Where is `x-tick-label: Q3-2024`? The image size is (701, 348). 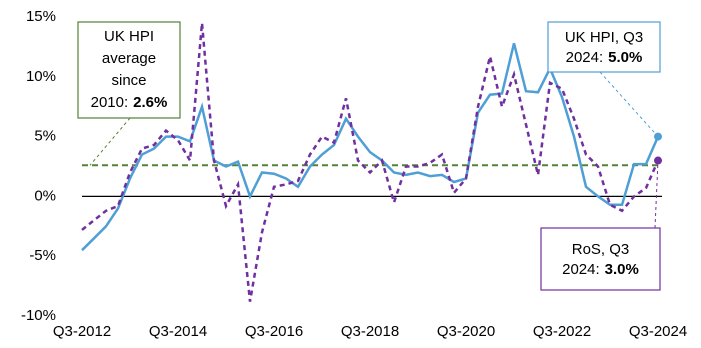 x-tick-label: Q3-2024 is located at coordinates (658, 331).